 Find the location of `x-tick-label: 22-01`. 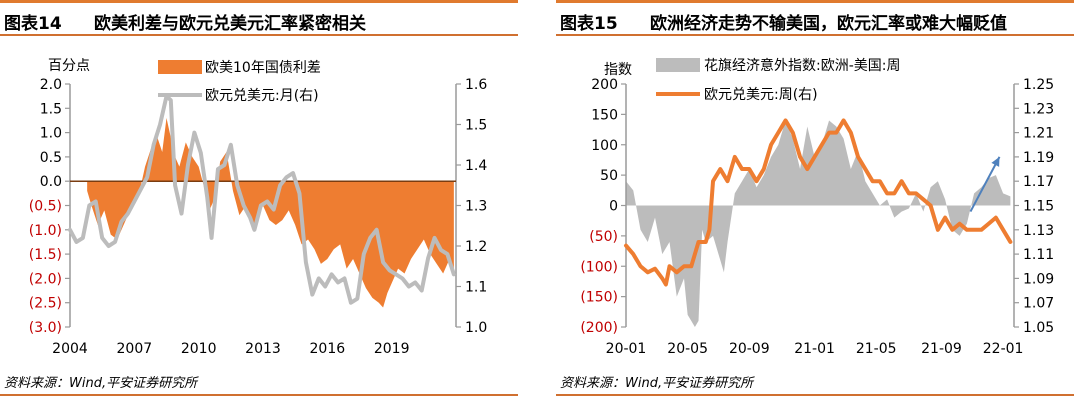

x-tick-label: 22-01 is located at coordinates (1003, 349).